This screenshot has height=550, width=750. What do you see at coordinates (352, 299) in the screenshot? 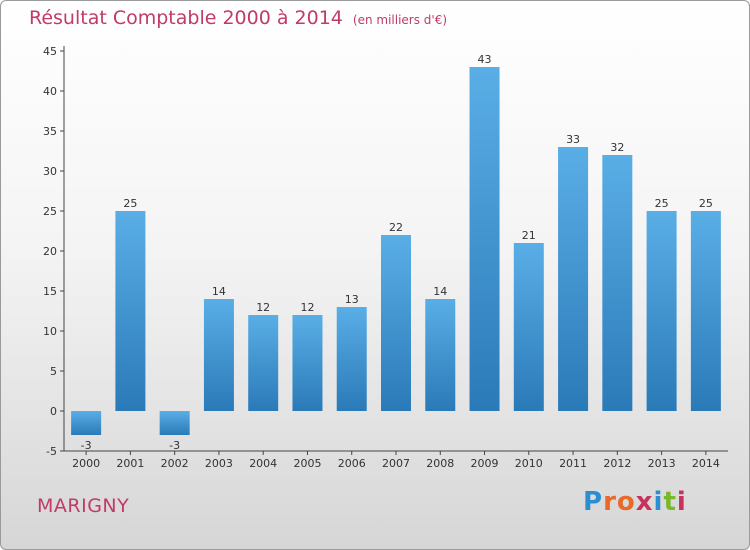
I see `data-label: 13` at bounding box center [352, 299].